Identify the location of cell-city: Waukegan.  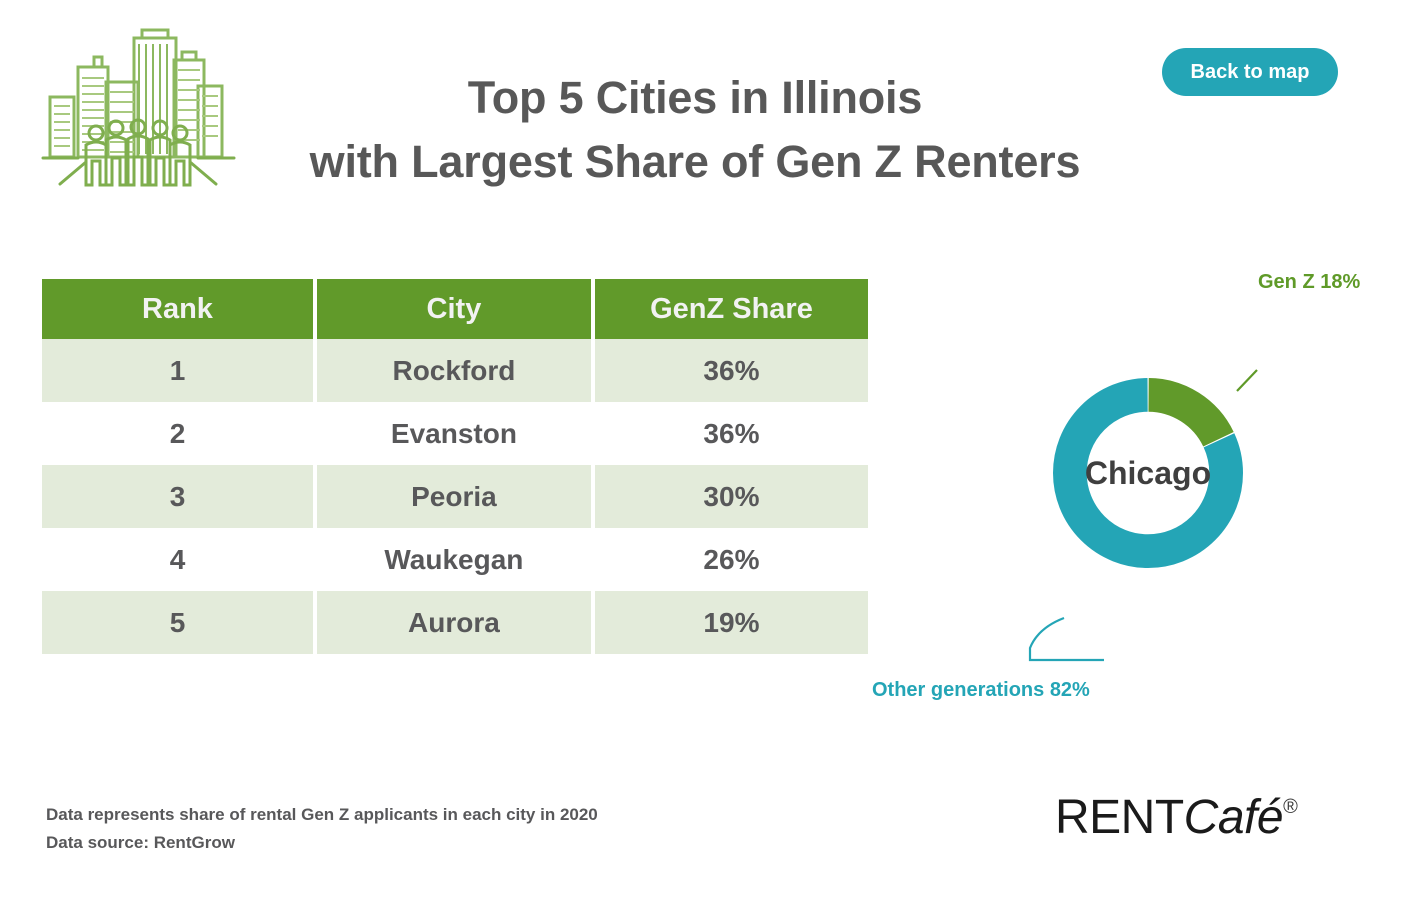
(453, 559).